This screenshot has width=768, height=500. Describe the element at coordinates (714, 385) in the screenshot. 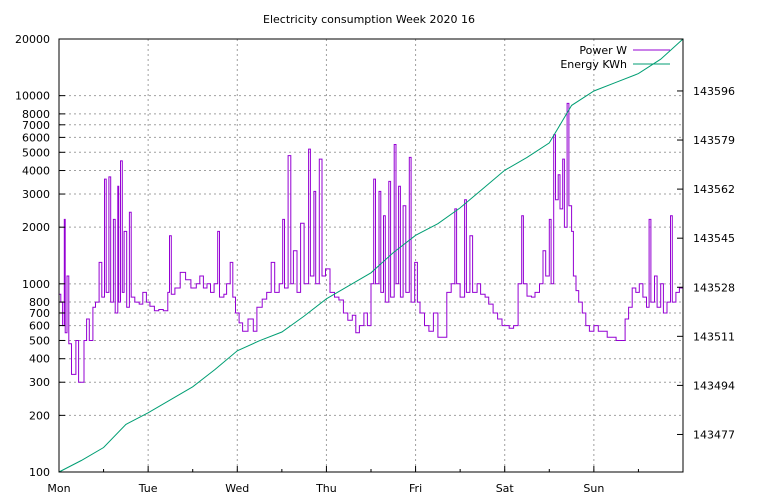

I see `y-right-tick-label: 143494` at that location.